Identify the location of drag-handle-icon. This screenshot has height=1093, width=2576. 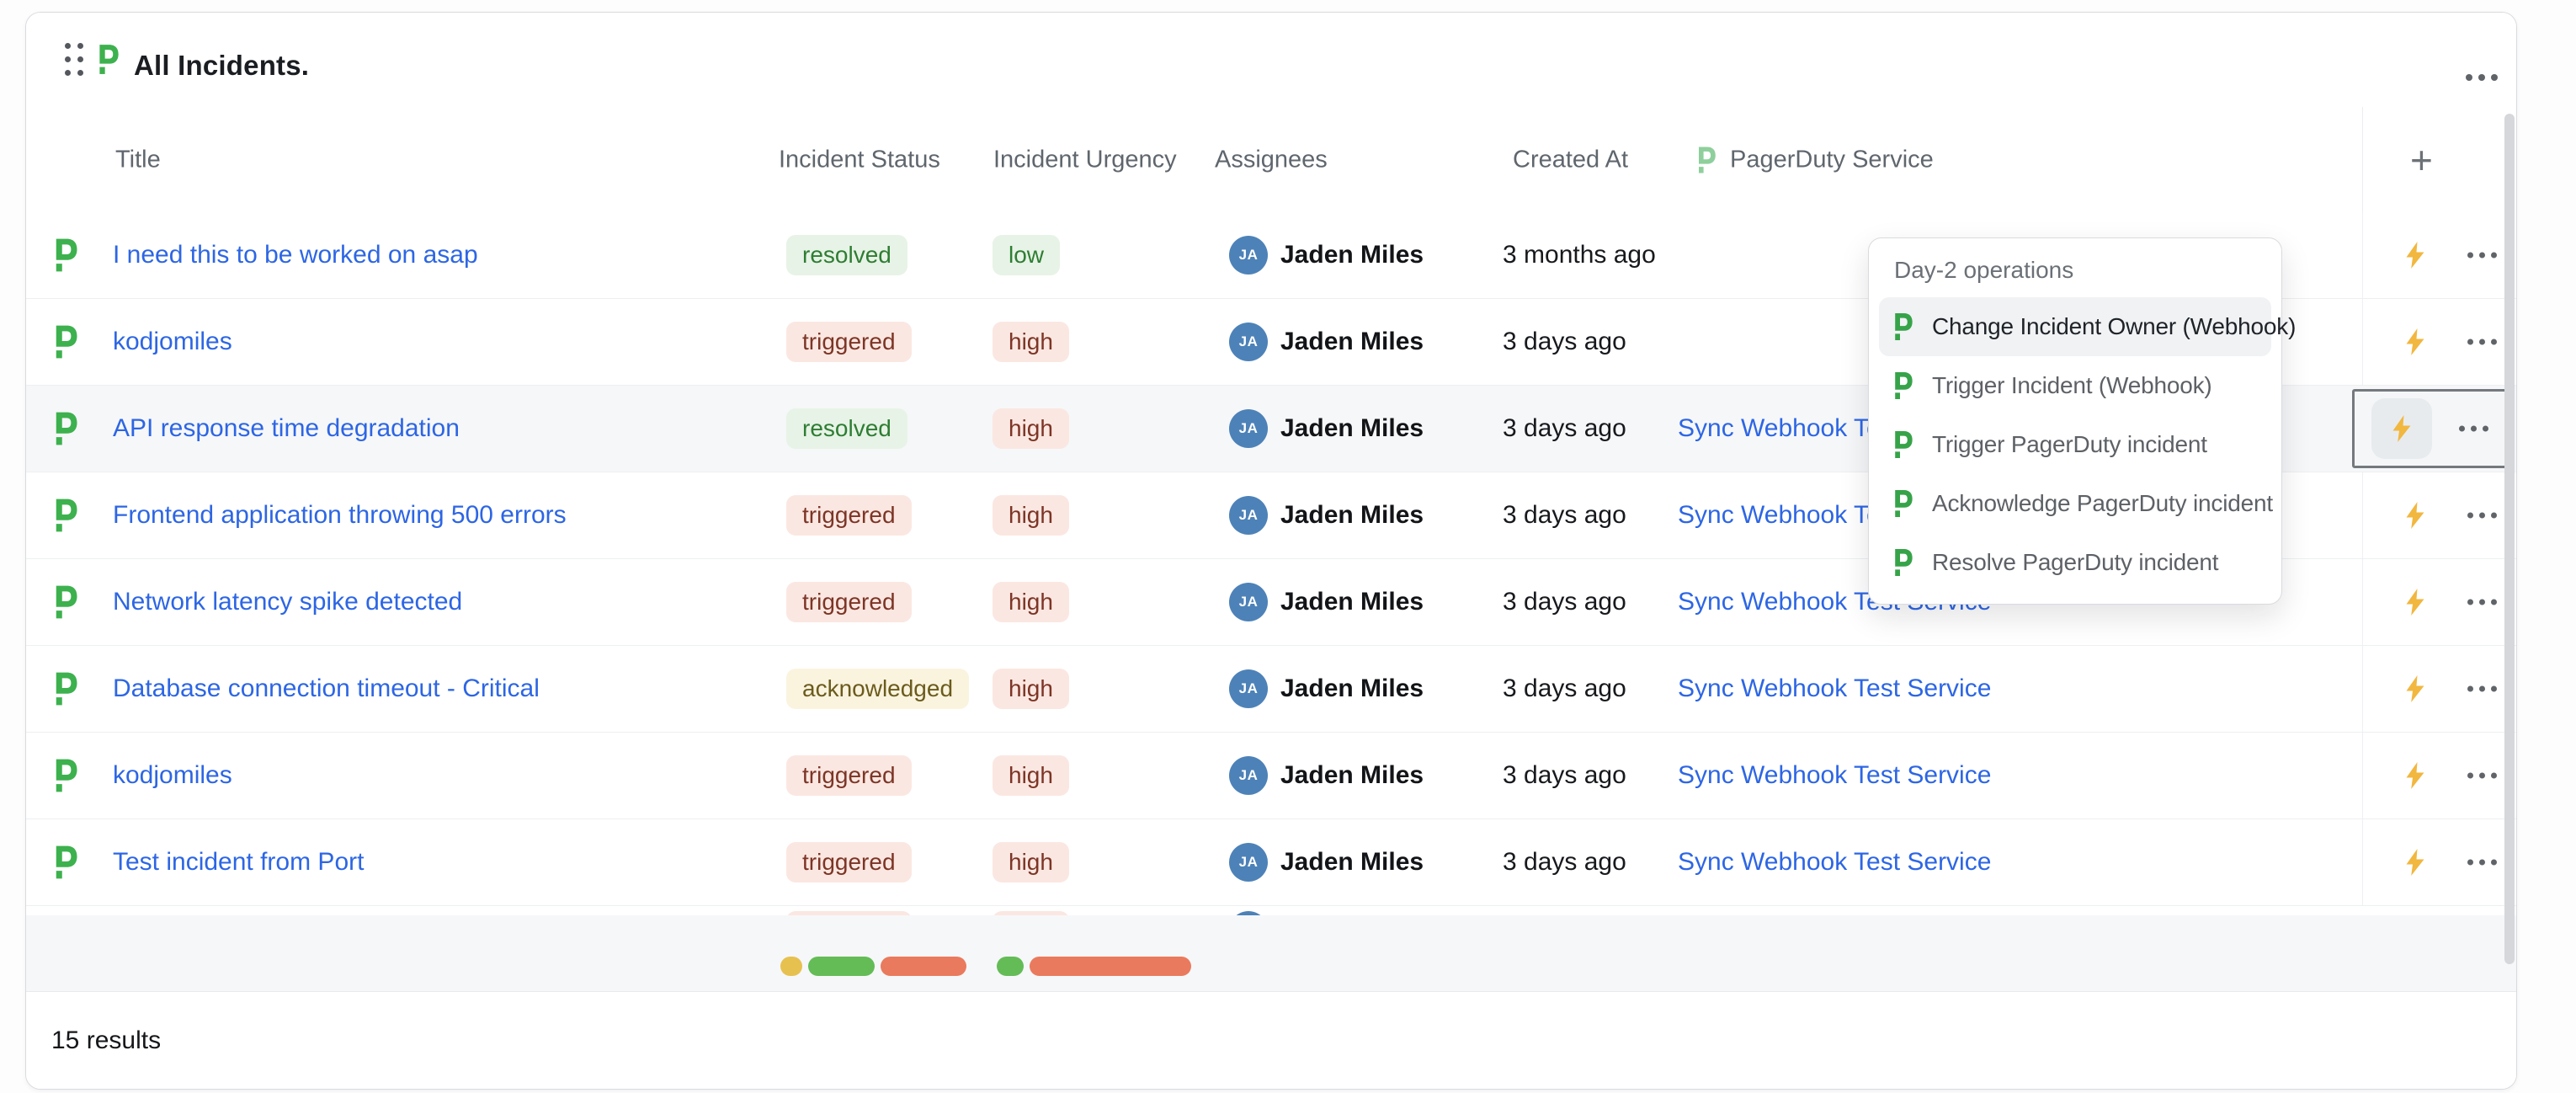
(75, 60).